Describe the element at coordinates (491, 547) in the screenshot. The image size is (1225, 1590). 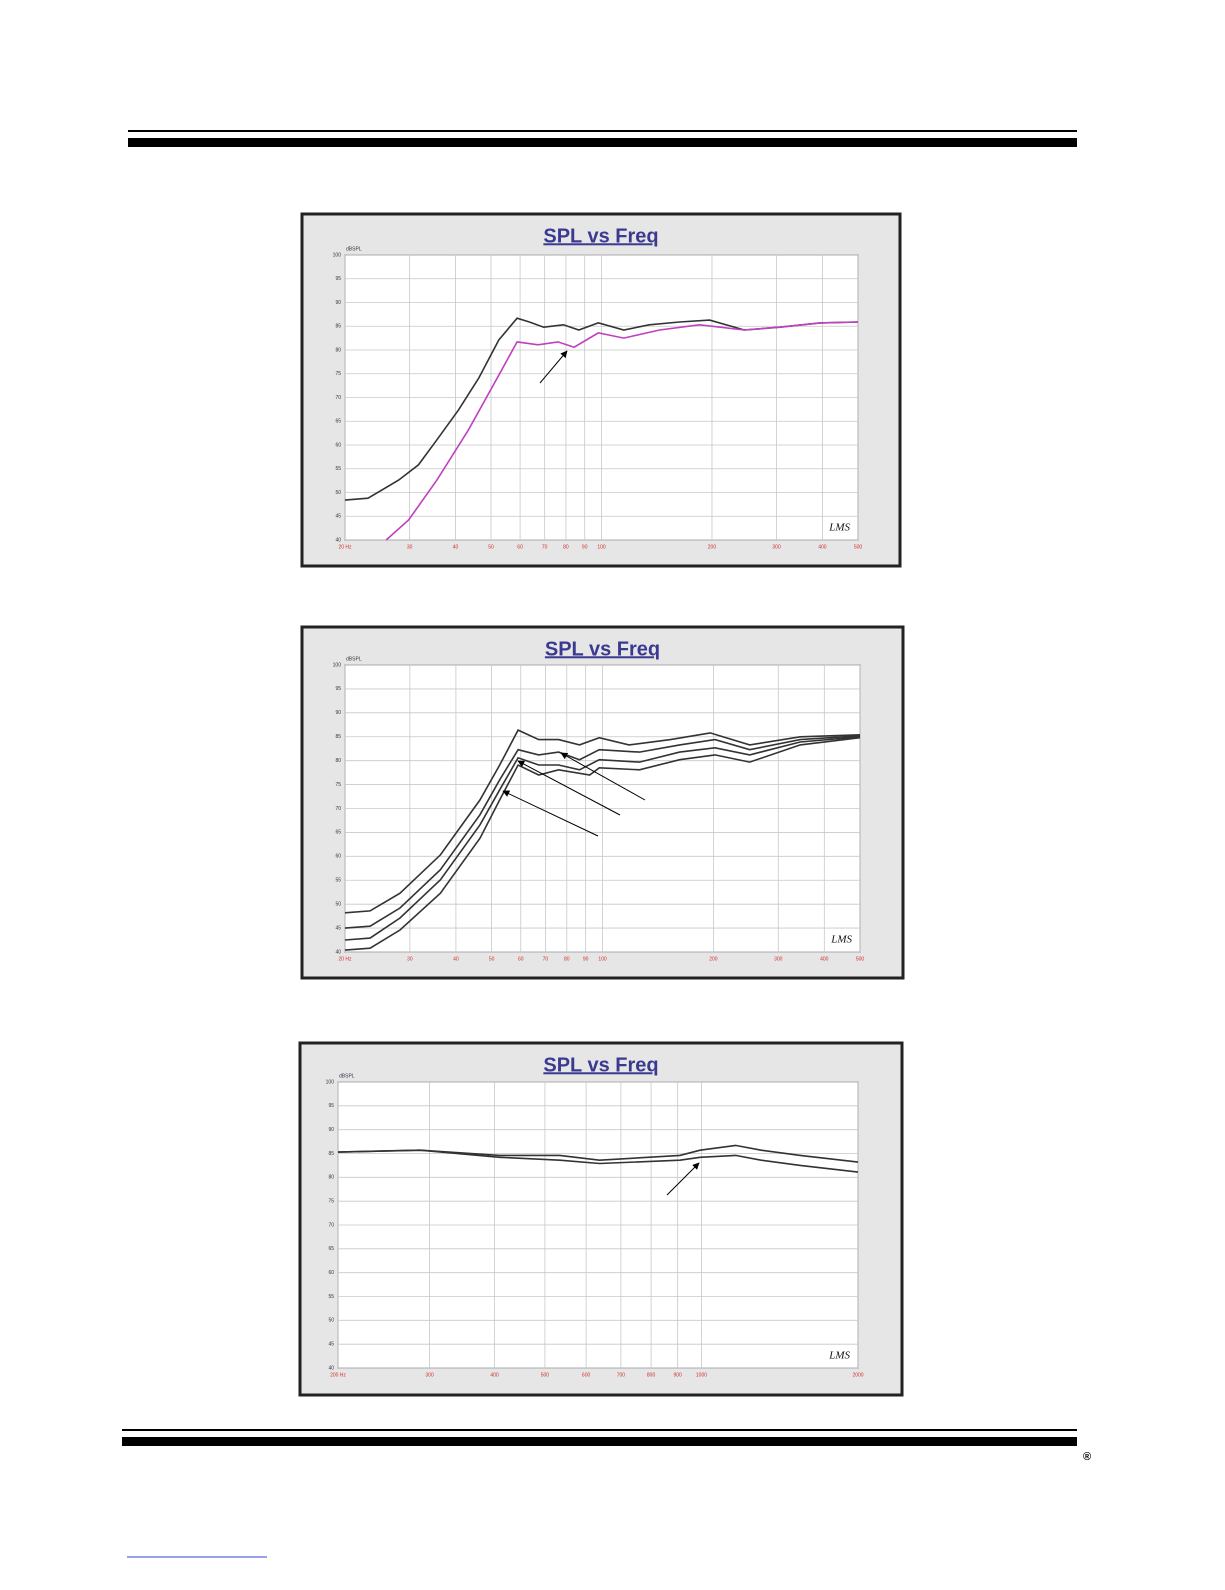
I see `x-tick-label: 50` at that location.